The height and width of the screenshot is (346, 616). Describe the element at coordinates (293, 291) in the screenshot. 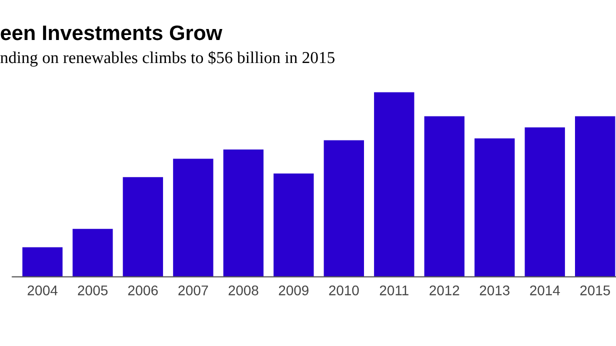

I see `x-tick-label: 2009` at that location.